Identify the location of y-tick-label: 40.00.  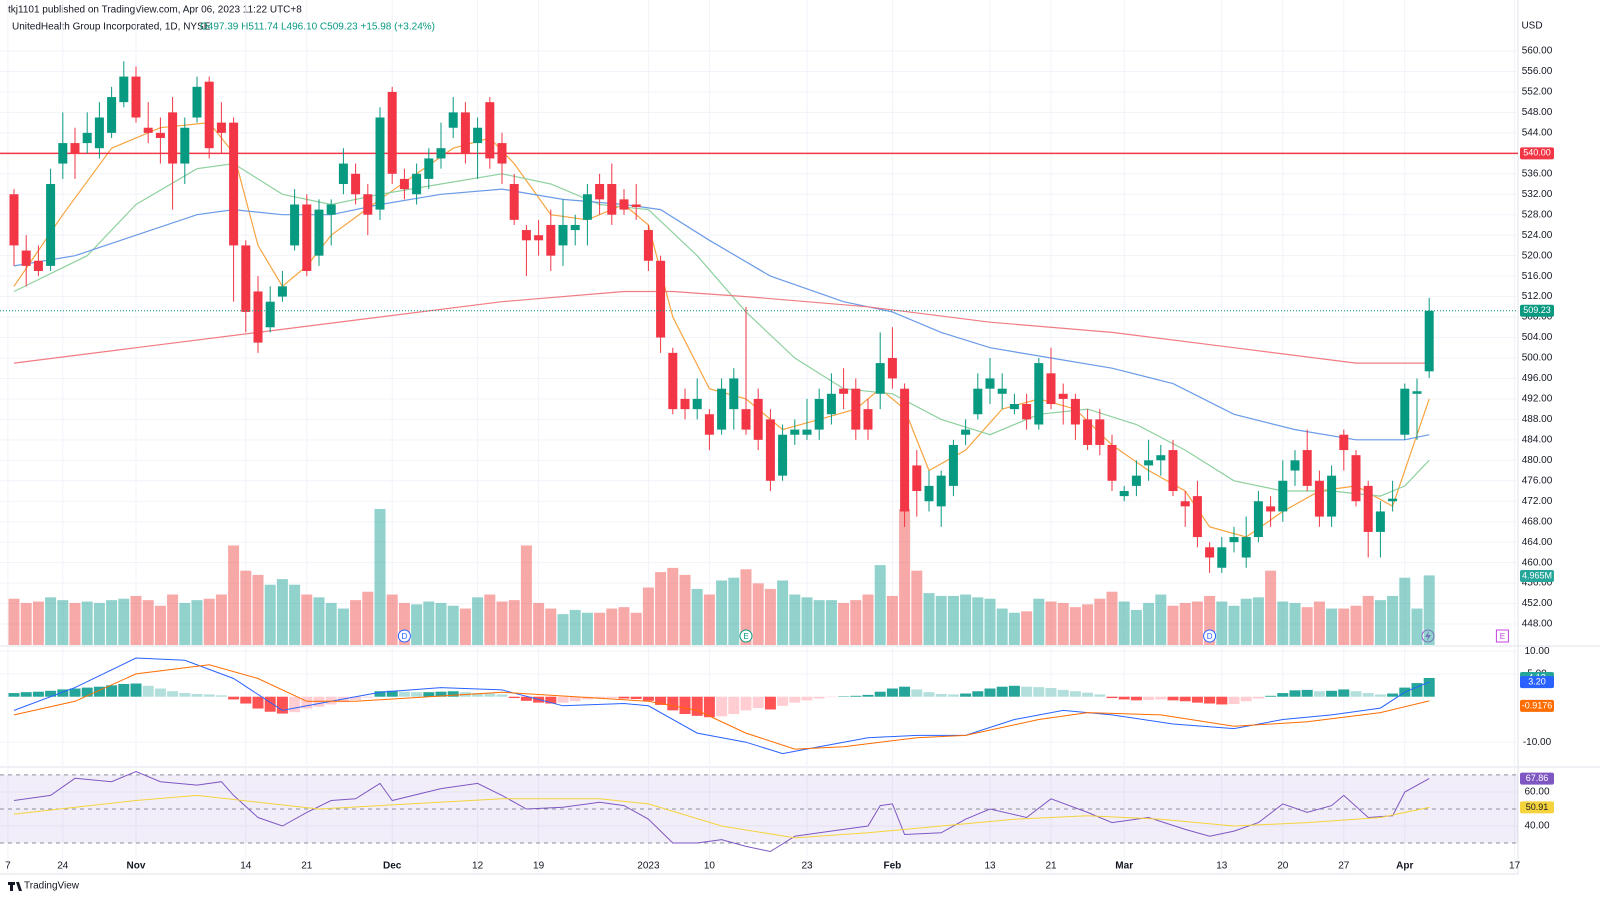
(1536, 826).